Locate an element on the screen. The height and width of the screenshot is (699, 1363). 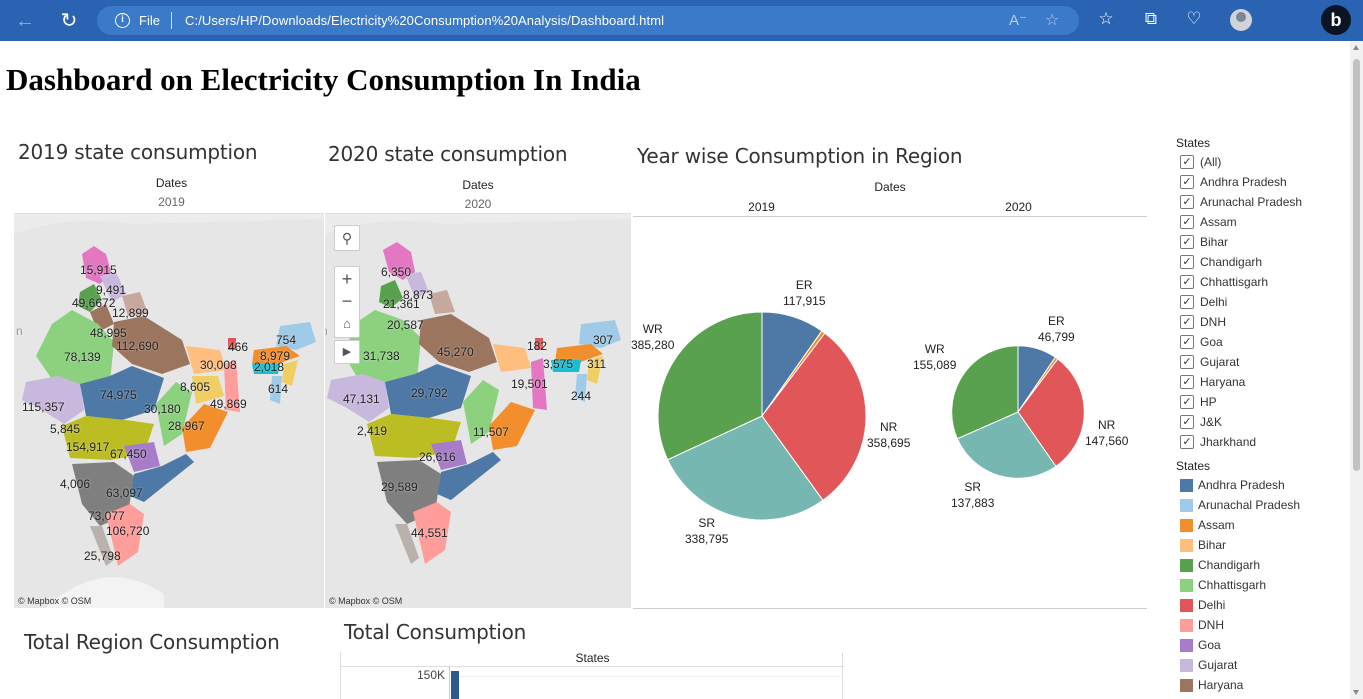
map-2020-label: 45,270 is located at coordinates (455, 352).